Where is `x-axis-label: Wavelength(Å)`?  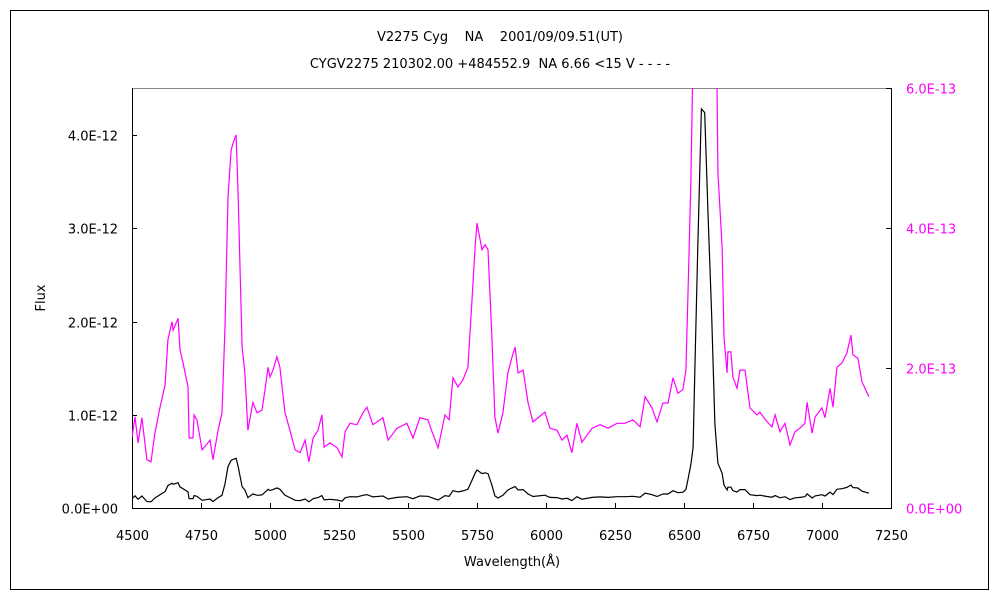 x-axis-label: Wavelength(Å) is located at coordinates (512, 562).